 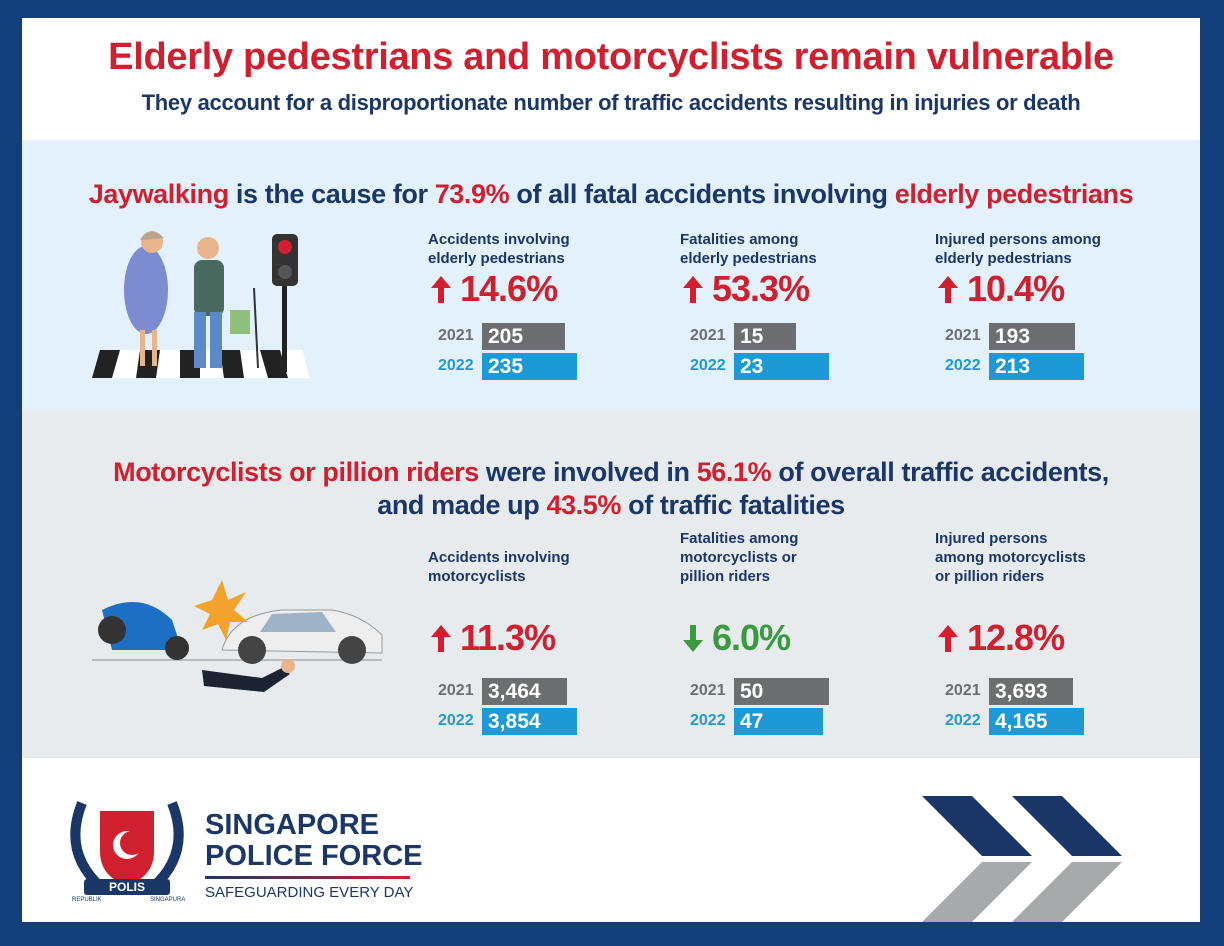 I want to click on bar: 205, so click(x=523, y=336).